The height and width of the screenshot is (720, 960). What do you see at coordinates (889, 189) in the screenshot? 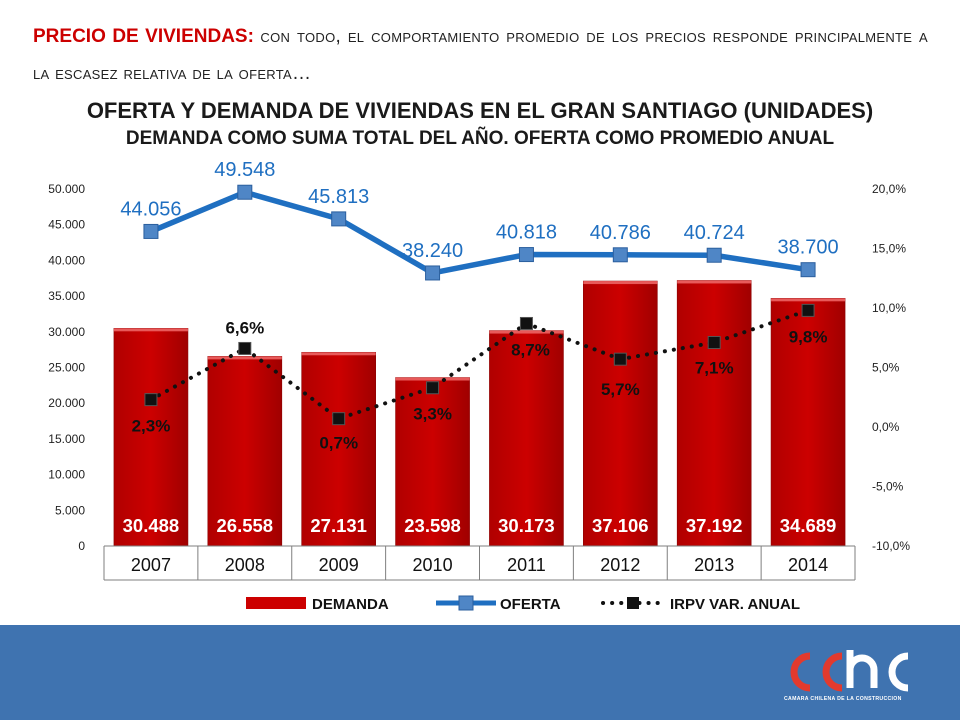
I see `y-right-tick-label: 20,0%` at bounding box center [889, 189].